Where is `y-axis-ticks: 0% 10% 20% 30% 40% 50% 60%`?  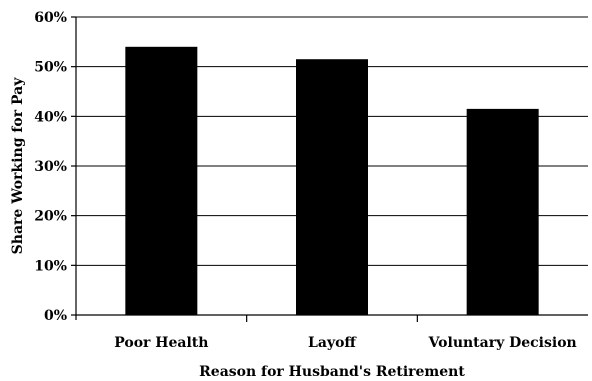 y-axis-ticks: 0% 10% 20% 30% 40% 50% 60% is located at coordinates (55, 167).